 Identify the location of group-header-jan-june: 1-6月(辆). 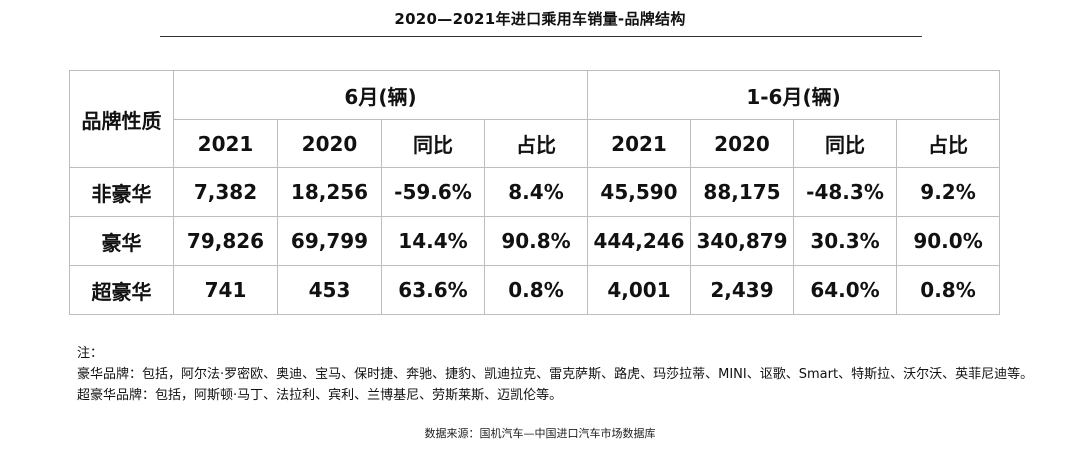
(794, 95).